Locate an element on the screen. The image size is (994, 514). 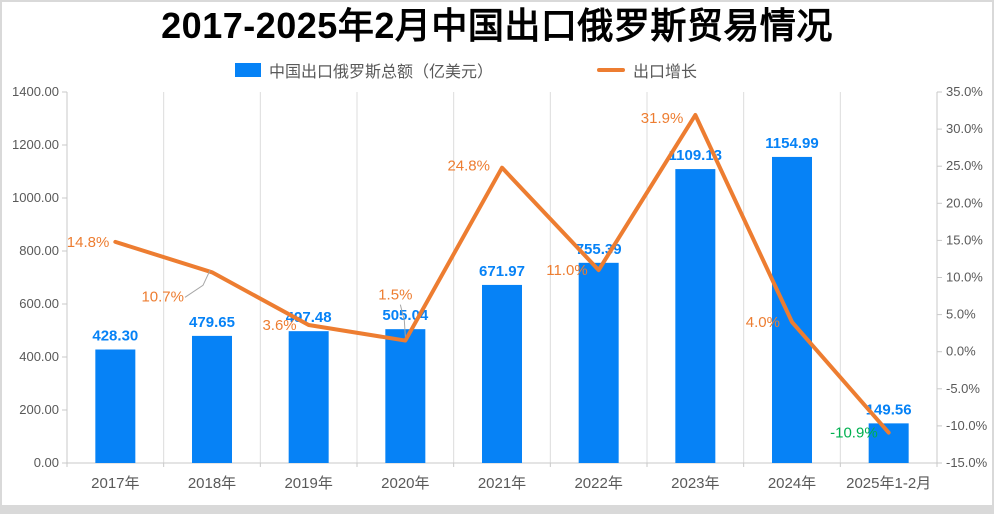
x-axis-category-label: 2021年 is located at coordinates (502, 483).